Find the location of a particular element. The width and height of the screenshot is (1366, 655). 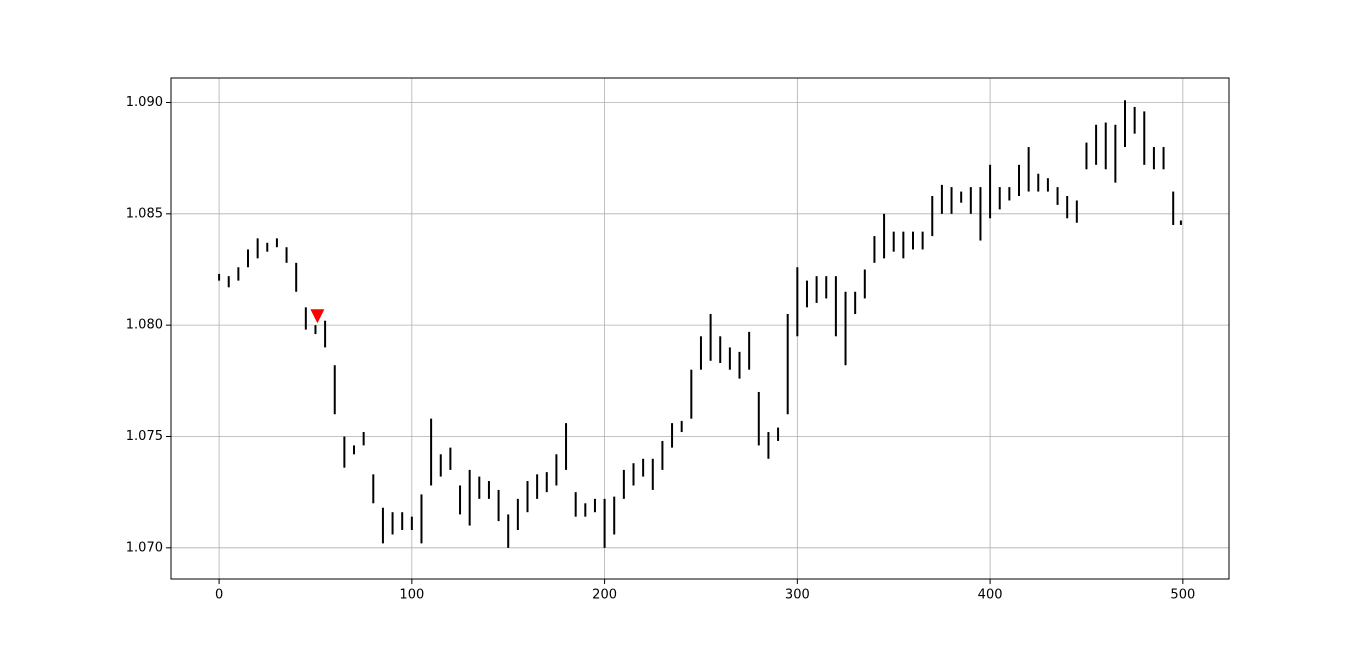

y-tick-label: 1.075 is located at coordinates (144, 436).